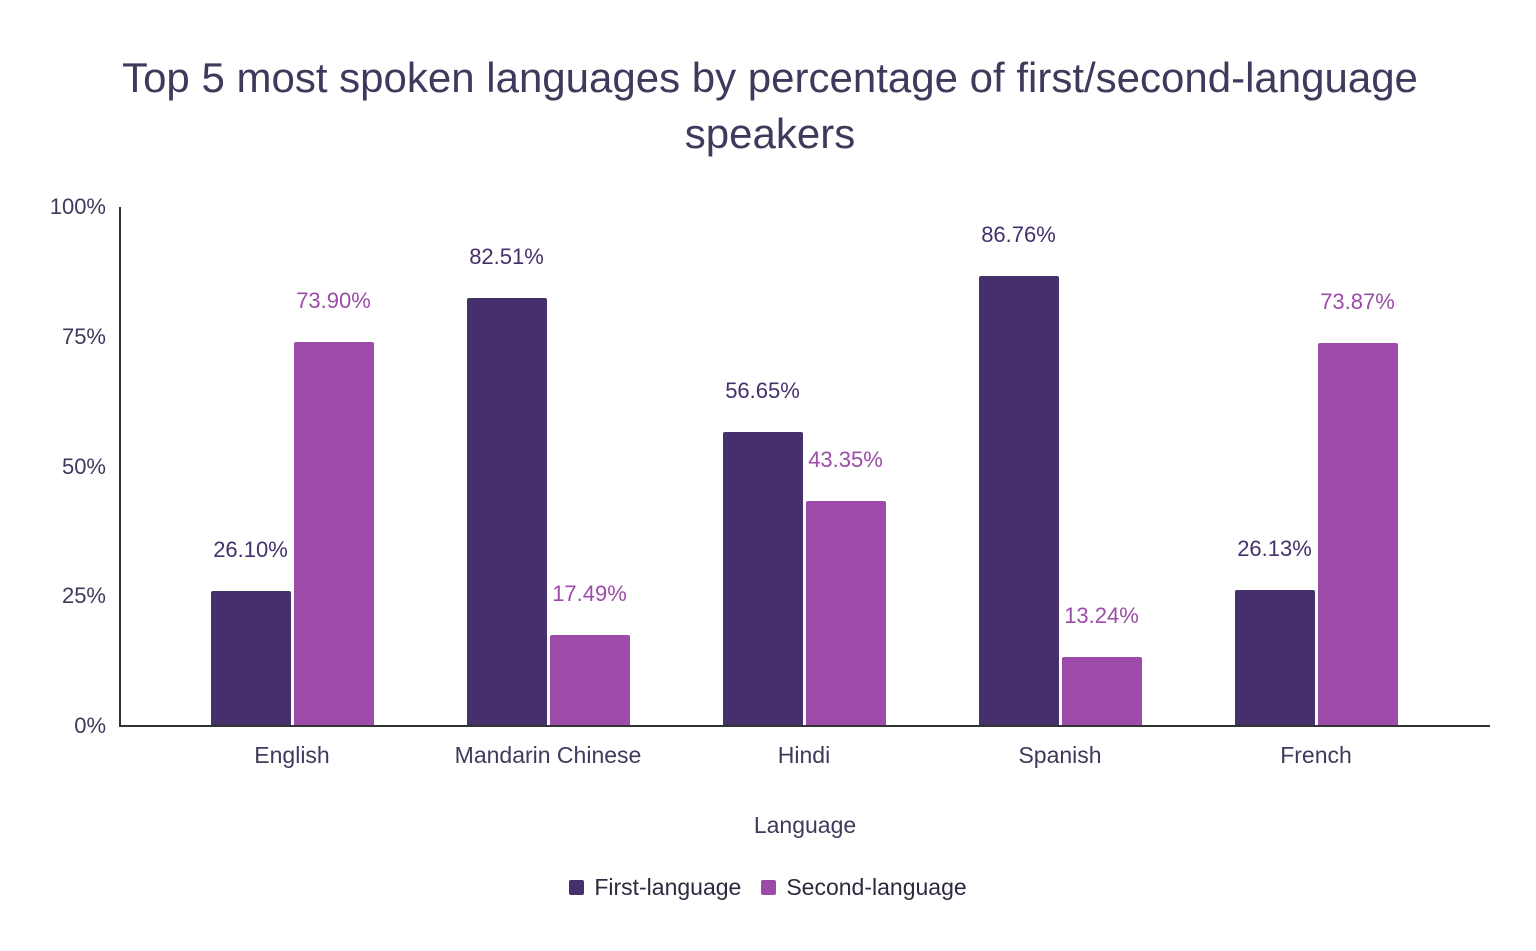 Image resolution: width=1536 pixels, height=951 pixels. What do you see at coordinates (770, 133) in the screenshot?
I see `chart-title-line2: speakers` at bounding box center [770, 133].